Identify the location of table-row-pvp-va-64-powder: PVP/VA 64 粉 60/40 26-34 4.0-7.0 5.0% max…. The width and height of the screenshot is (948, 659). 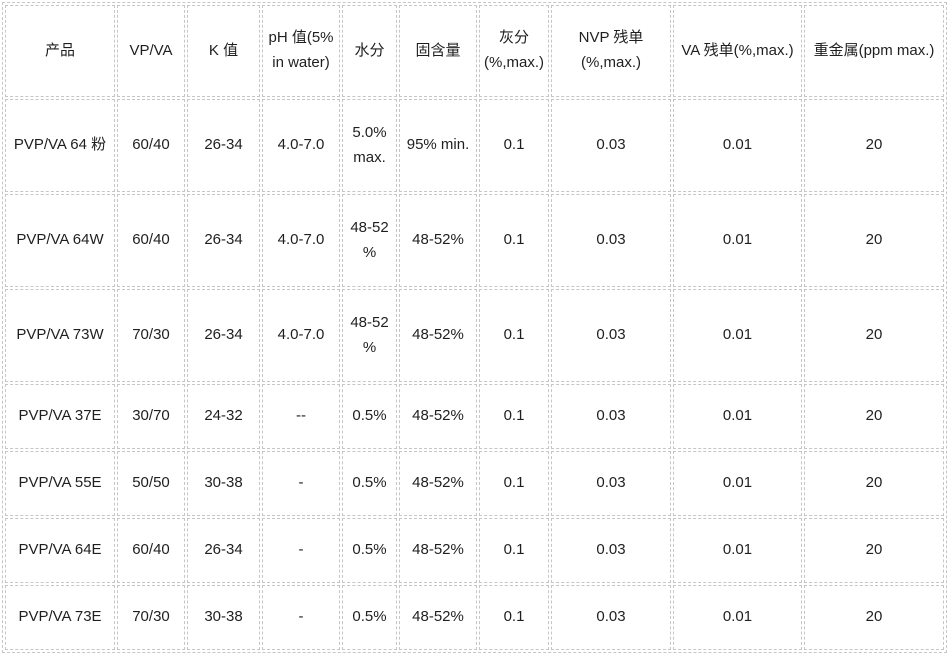
(474, 145).